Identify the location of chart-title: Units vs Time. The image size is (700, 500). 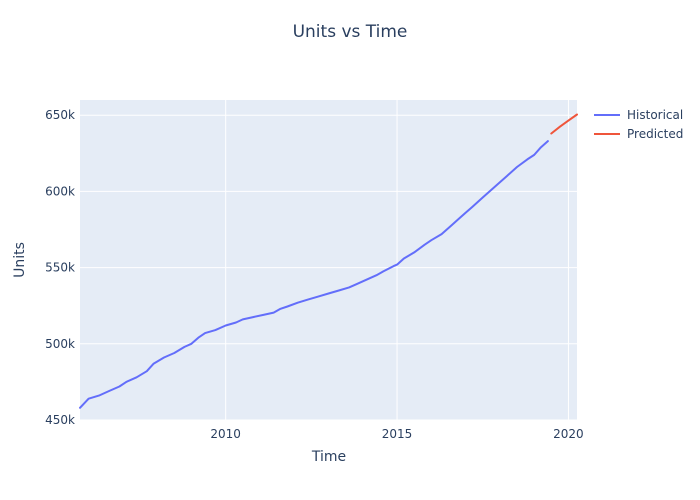
(350, 32).